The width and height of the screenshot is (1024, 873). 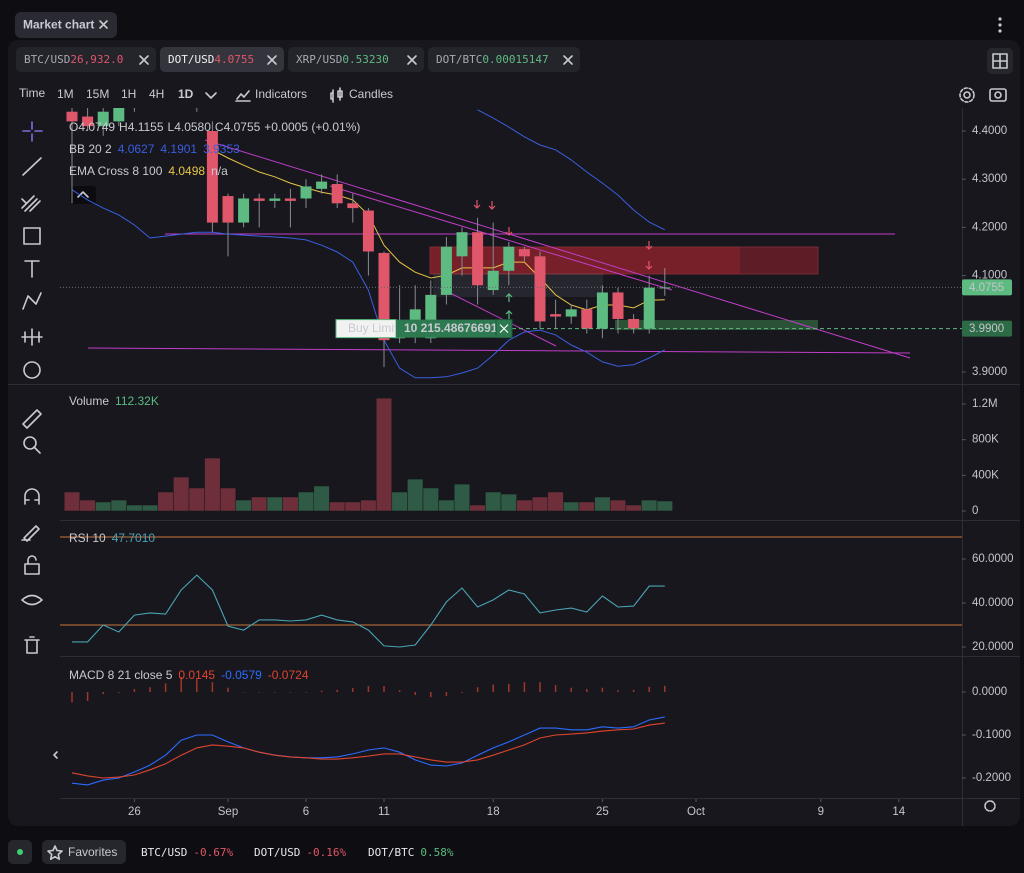 I want to click on ticker-item: BTC/USD -0.67%, so click(x=187, y=852).